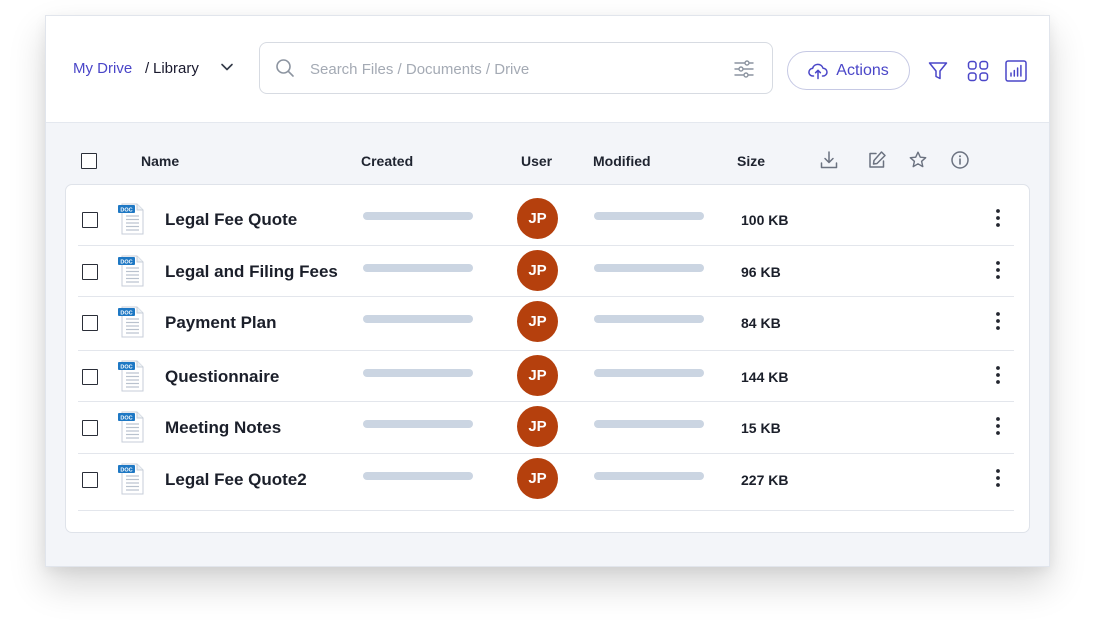 Image resolution: width=1094 pixels, height=641 pixels. I want to click on breadcrumb-current: Library, so click(176, 68).